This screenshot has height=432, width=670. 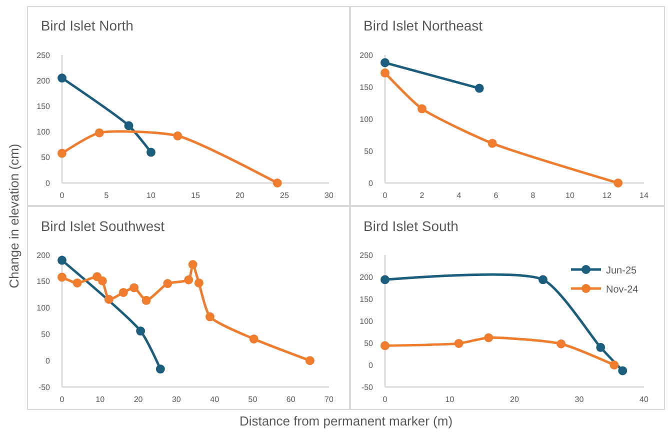 I want to click on x-tick-label: 70, so click(x=329, y=399).